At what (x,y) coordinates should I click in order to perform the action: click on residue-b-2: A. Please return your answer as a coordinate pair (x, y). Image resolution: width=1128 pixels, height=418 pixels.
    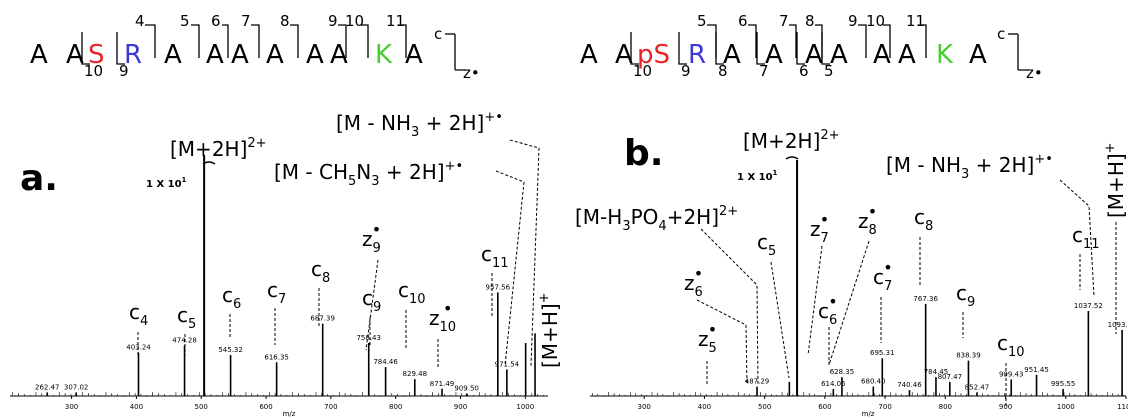
    Looking at the image, I should click on (624, 55).